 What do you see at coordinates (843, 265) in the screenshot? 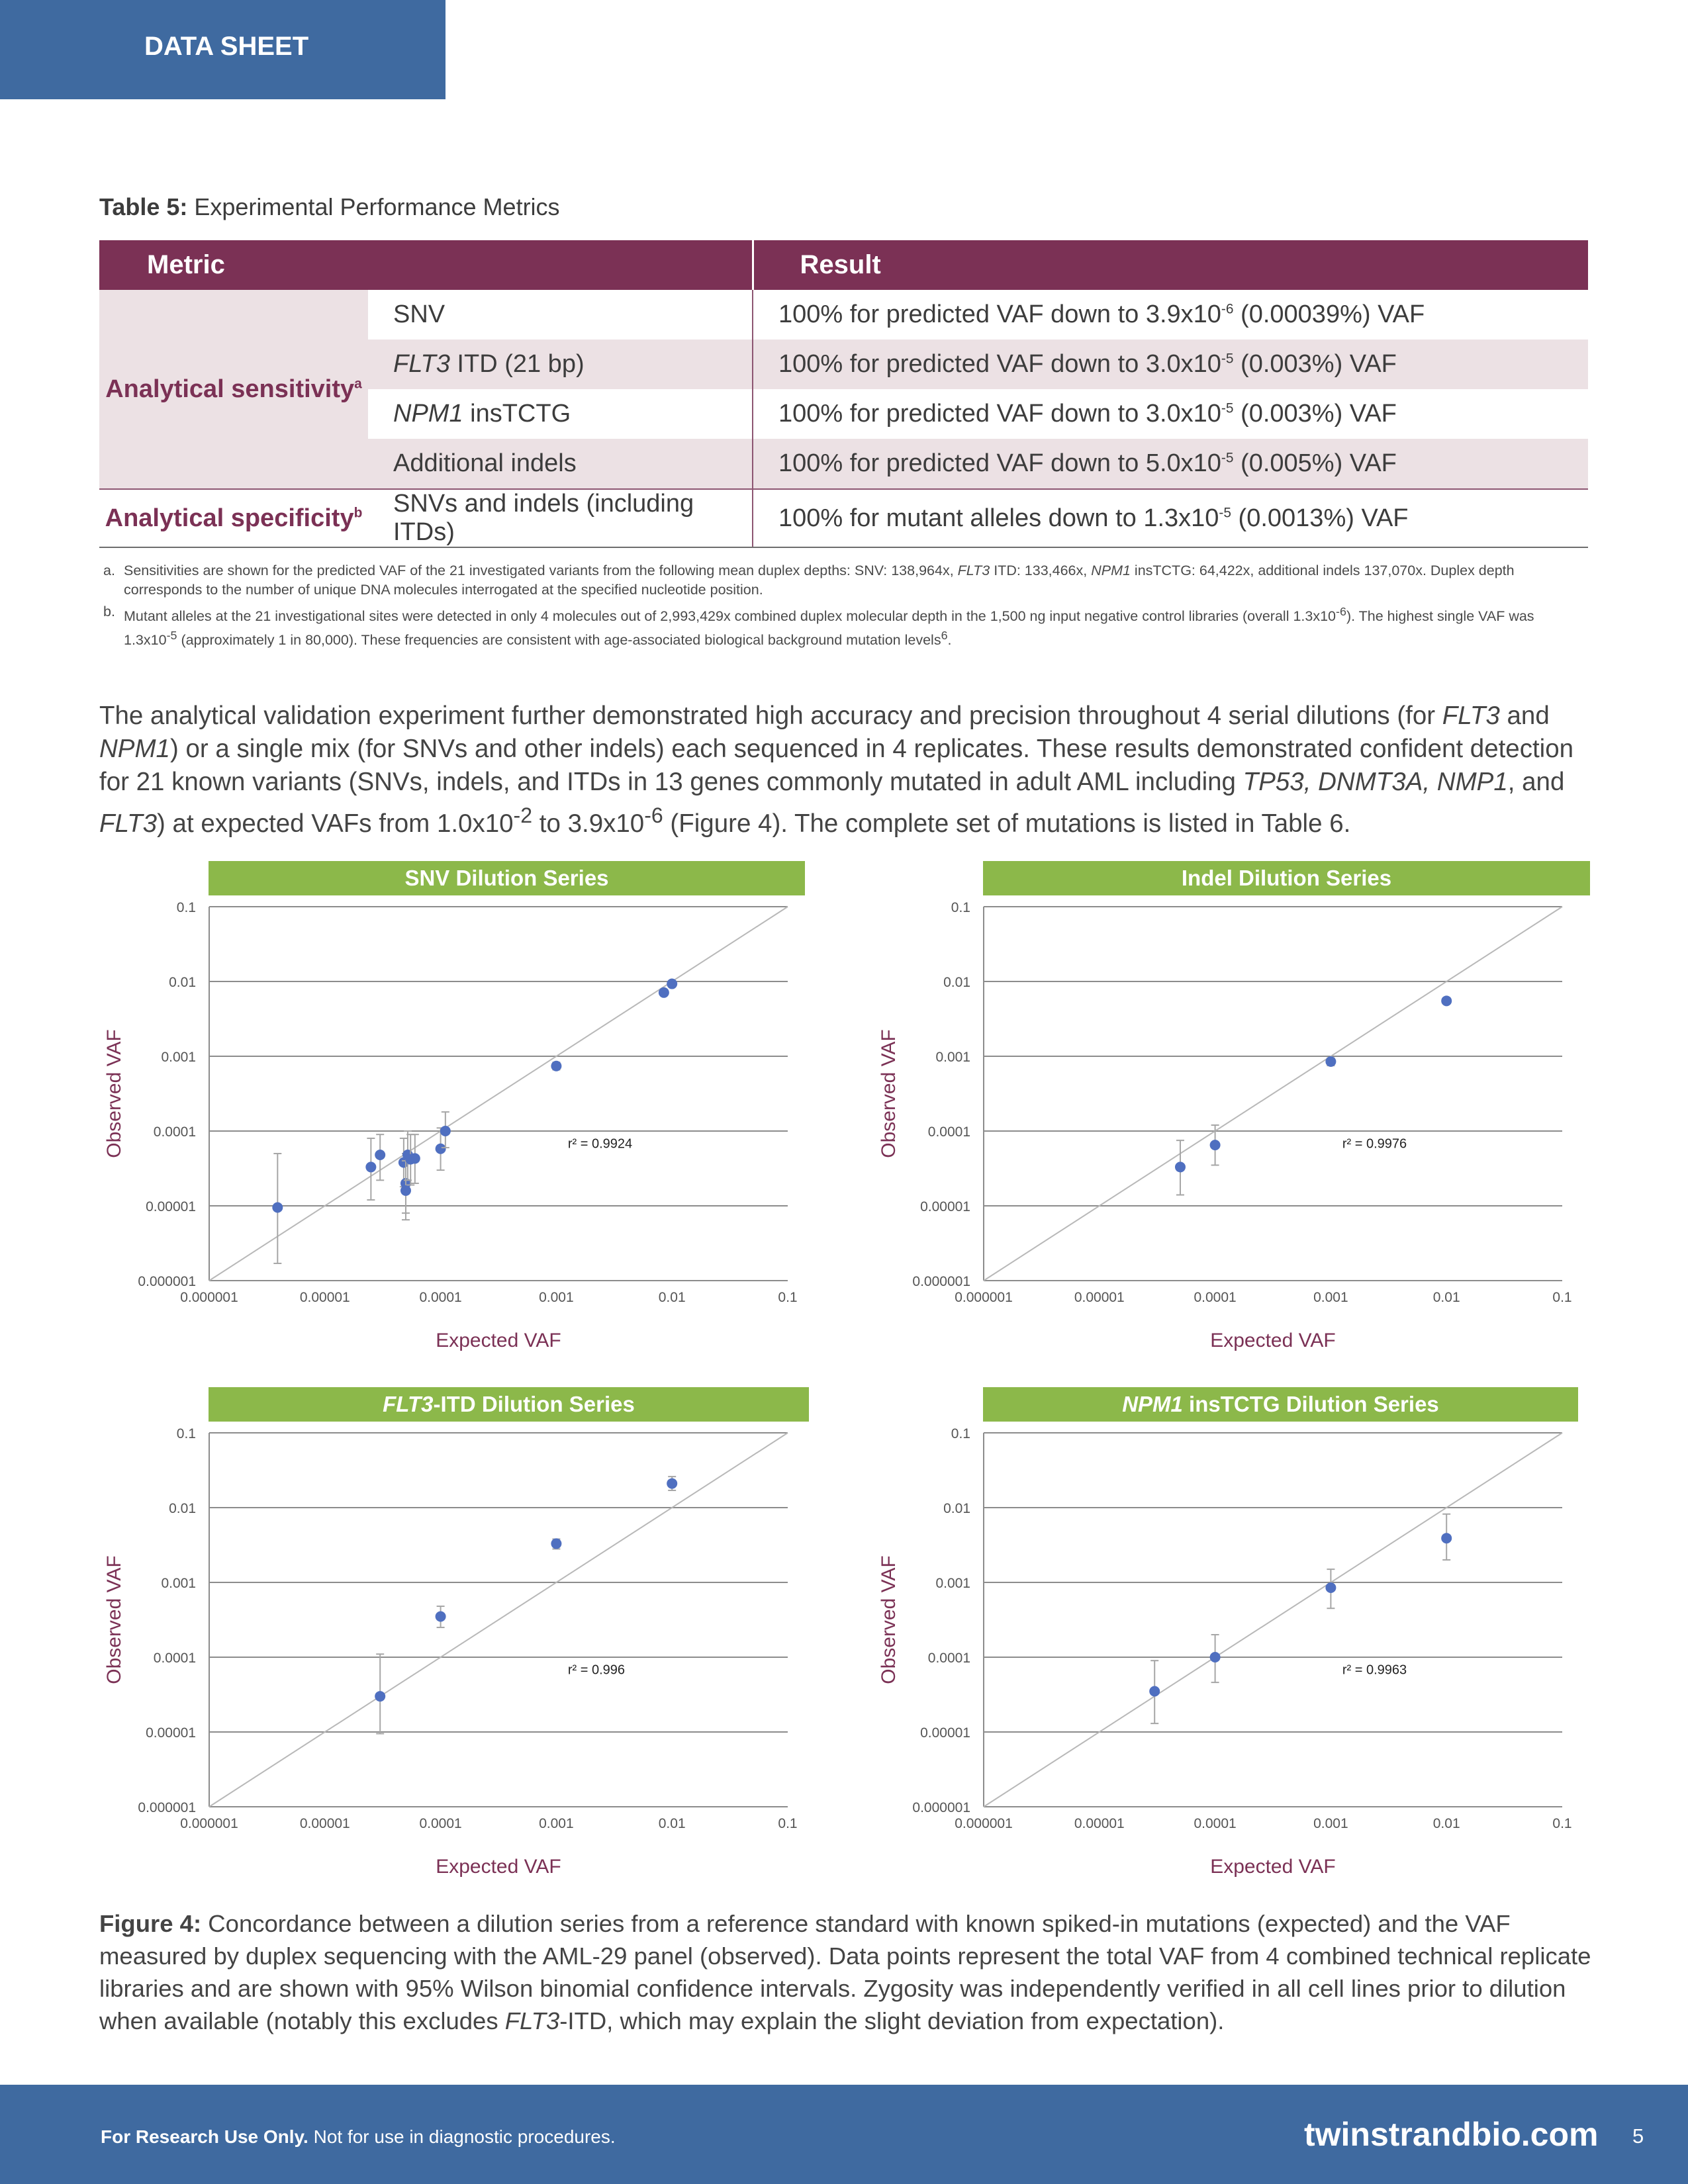
I see `table-header-row: Metric Result` at bounding box center [843, 265].